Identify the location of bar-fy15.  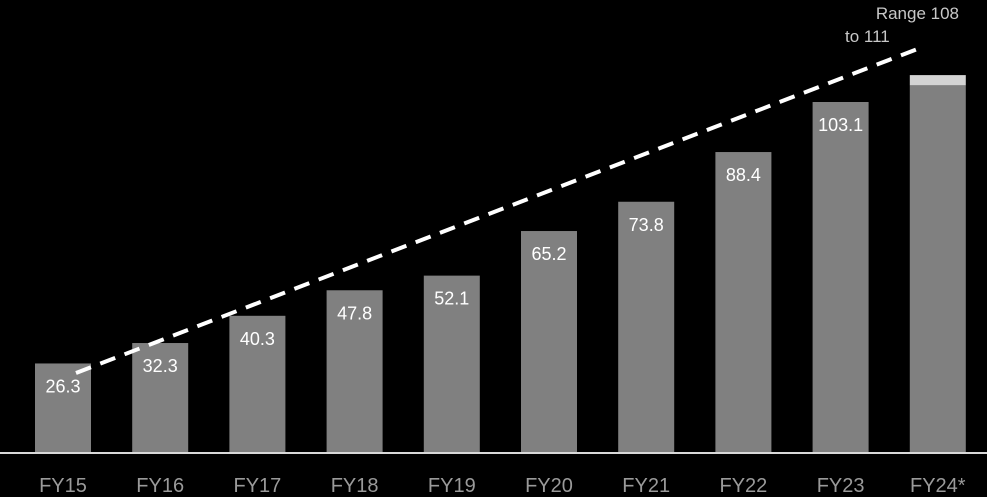
(63, 408).